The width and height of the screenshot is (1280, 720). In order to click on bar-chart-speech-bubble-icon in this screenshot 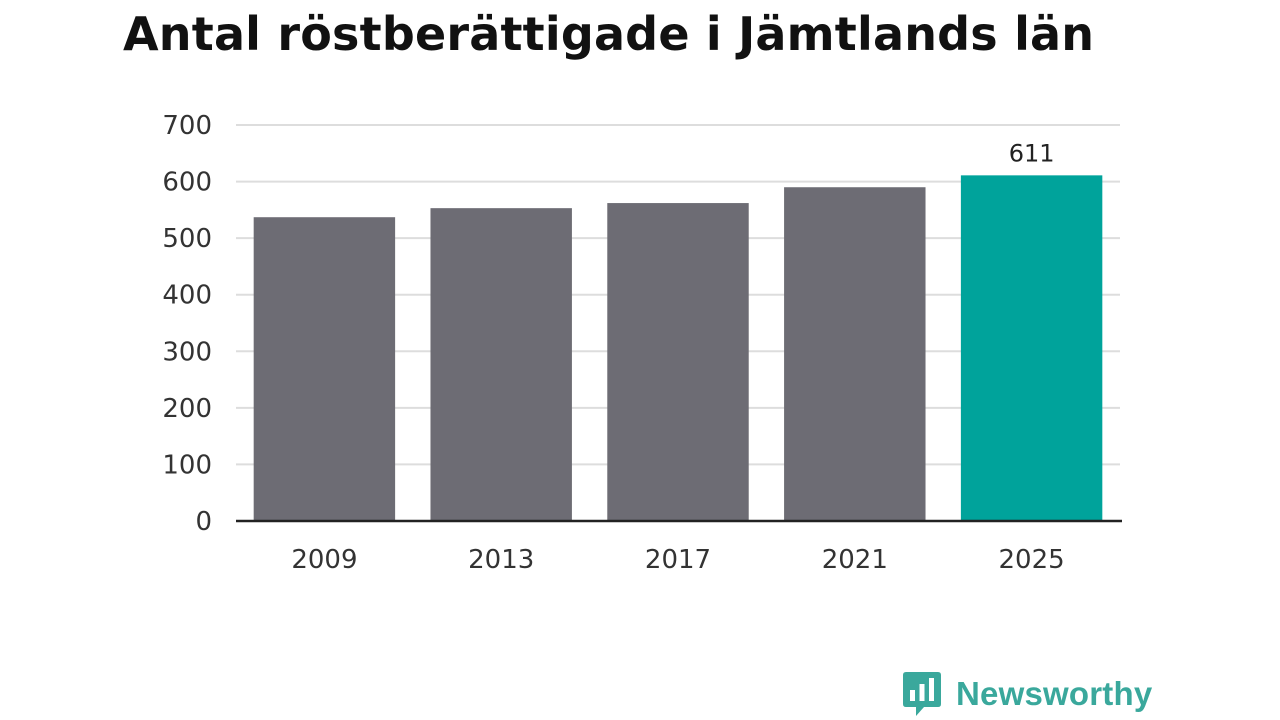, I will do `click(922, 694)`.